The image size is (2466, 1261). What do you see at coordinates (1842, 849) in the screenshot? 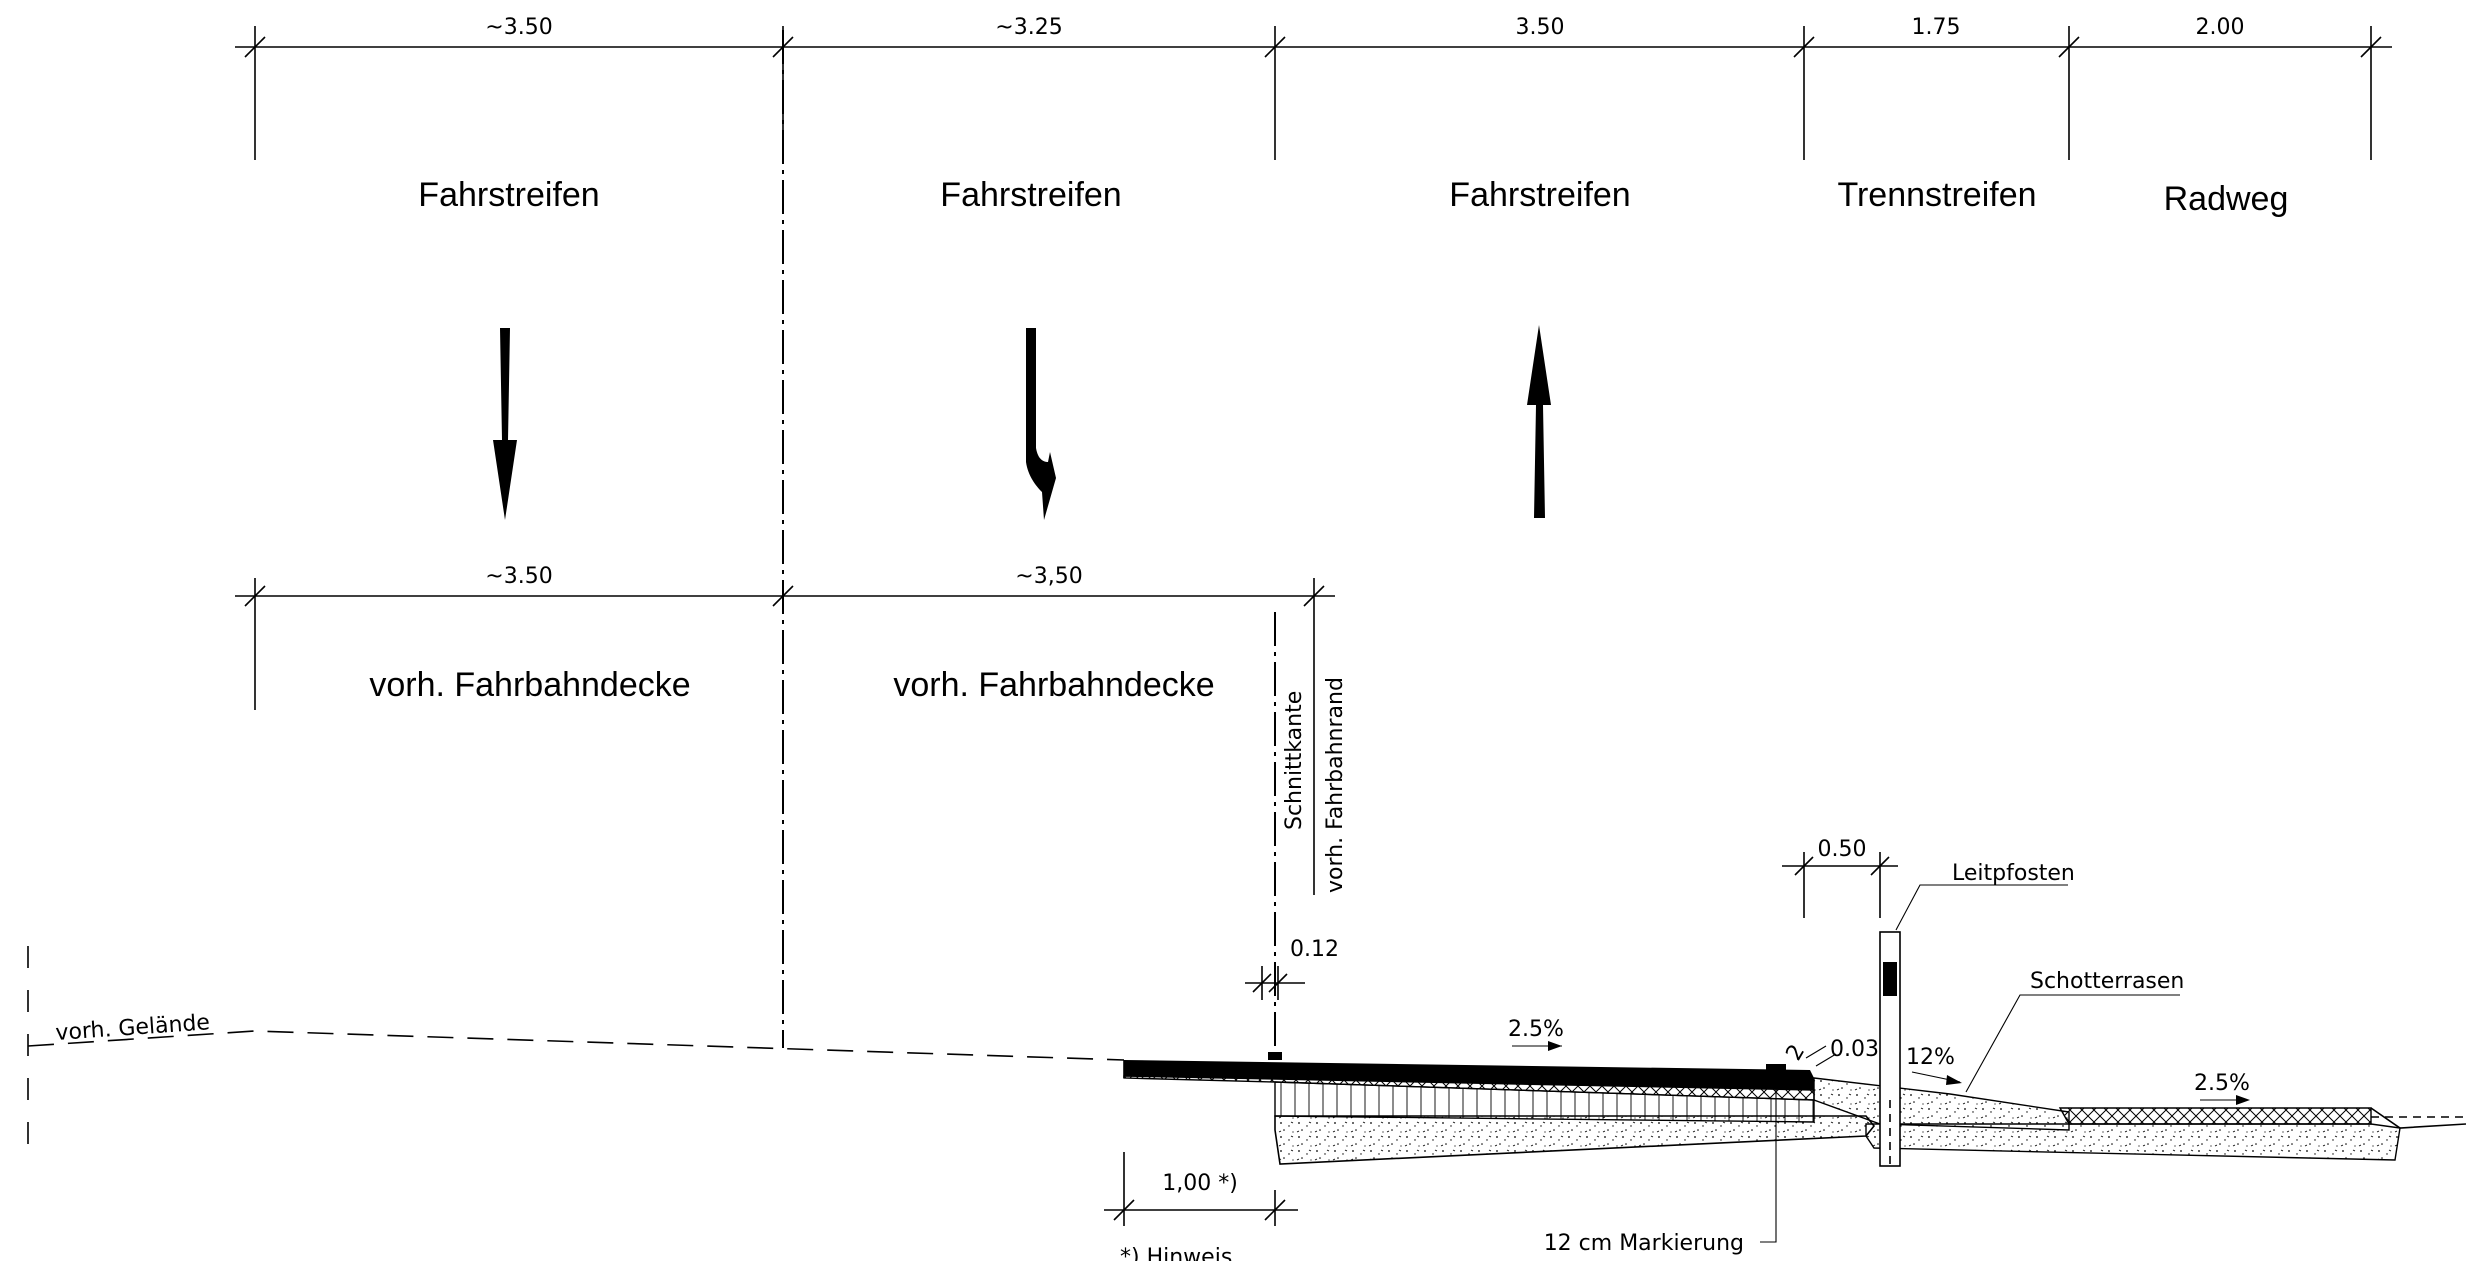
I see `svg-text: 0.50` at bounding box center [1842, 849].